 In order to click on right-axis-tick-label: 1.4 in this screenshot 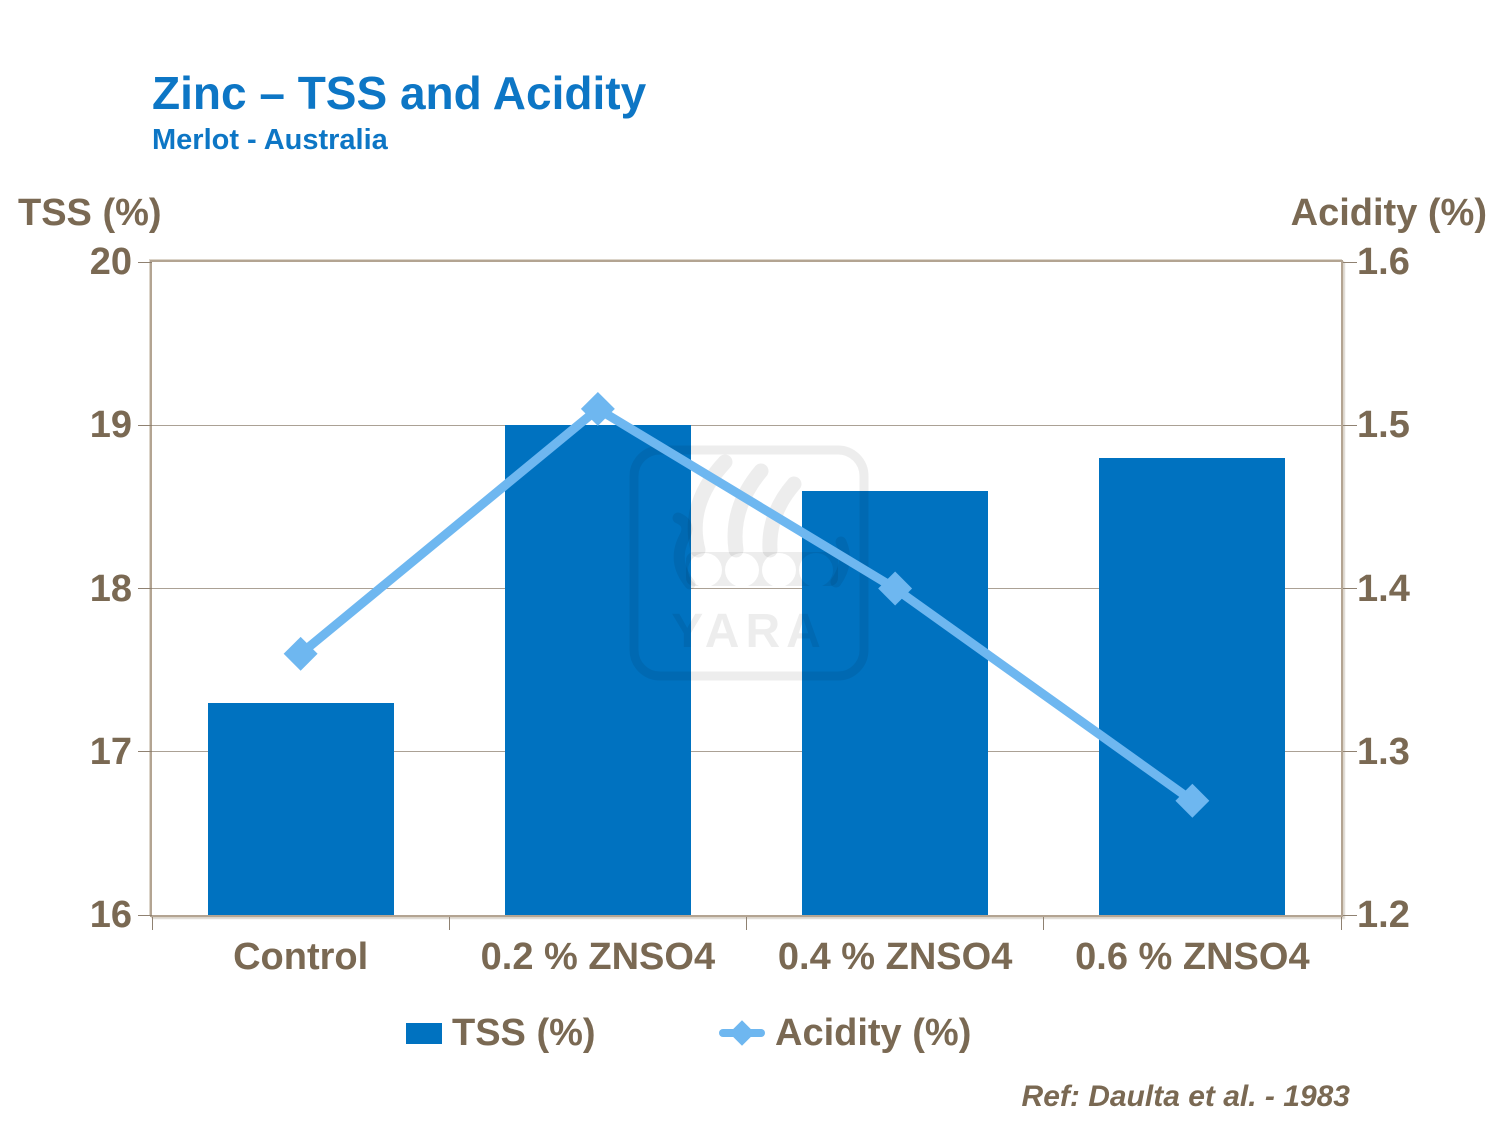, I will do `click(1383, 588)`.